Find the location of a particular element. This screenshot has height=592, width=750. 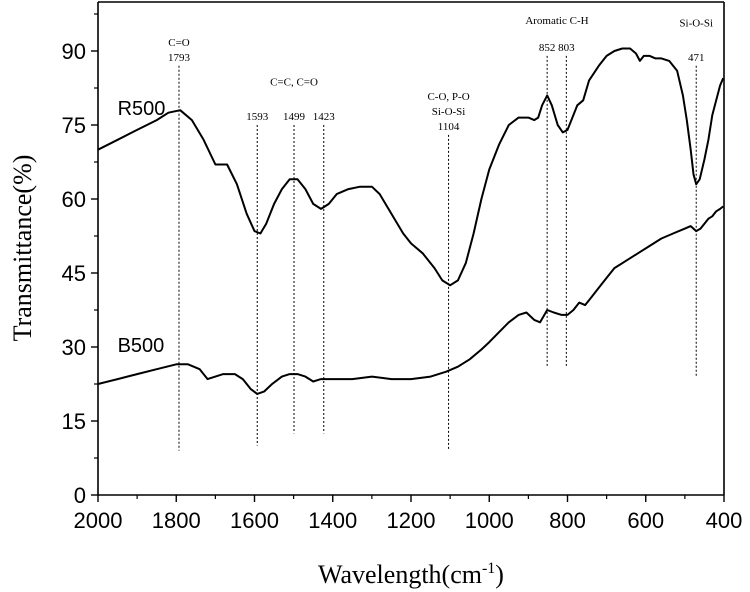

annotation-label: 1423 is located at coordinates (324, 117).